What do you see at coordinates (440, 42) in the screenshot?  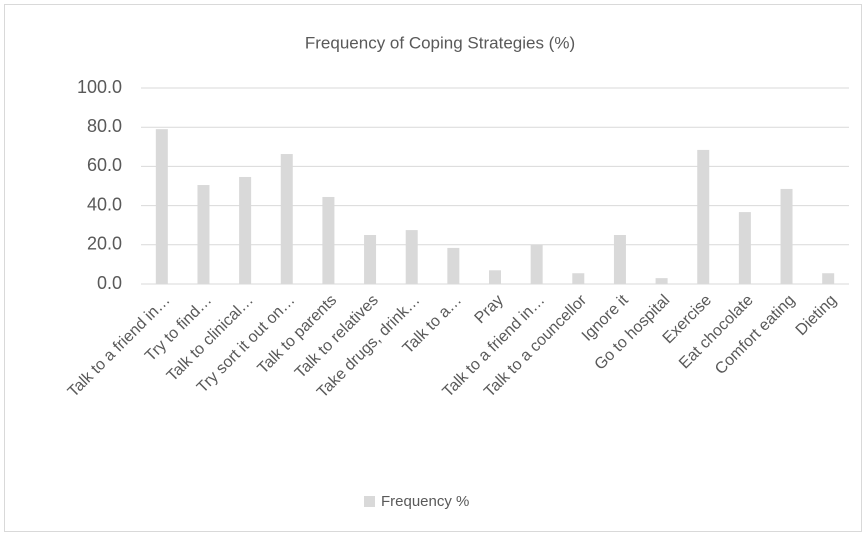 I see `chart-title: Frequency of Coping Strategies (%)` at bounding box center [440, 42].